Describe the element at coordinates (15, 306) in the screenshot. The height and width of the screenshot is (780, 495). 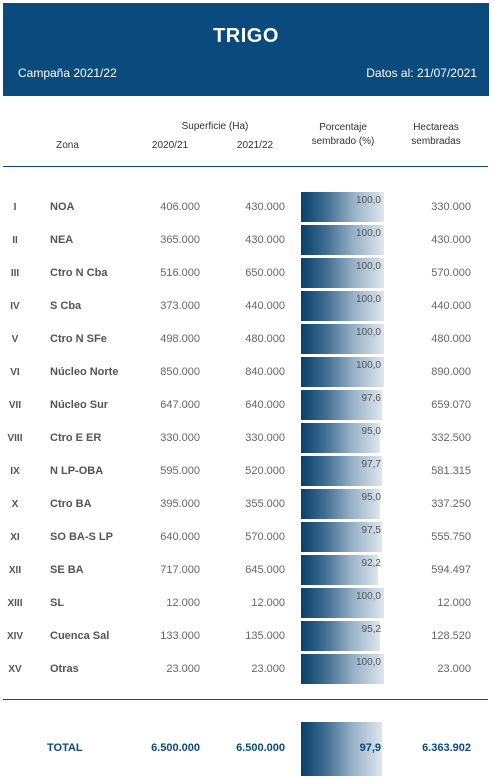
I see `zone-number: IV` at that location.